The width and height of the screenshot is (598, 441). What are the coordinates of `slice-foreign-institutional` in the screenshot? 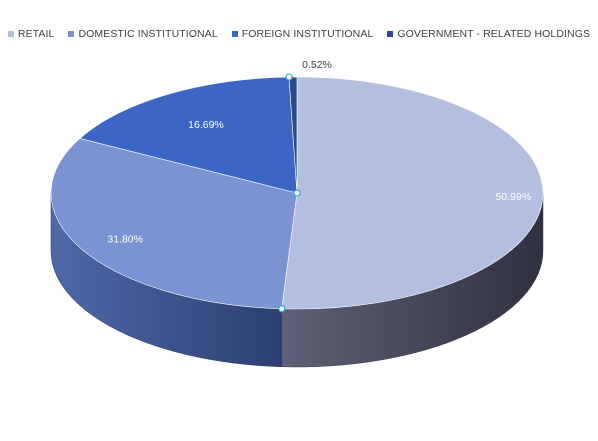 It's located at (188, 135).